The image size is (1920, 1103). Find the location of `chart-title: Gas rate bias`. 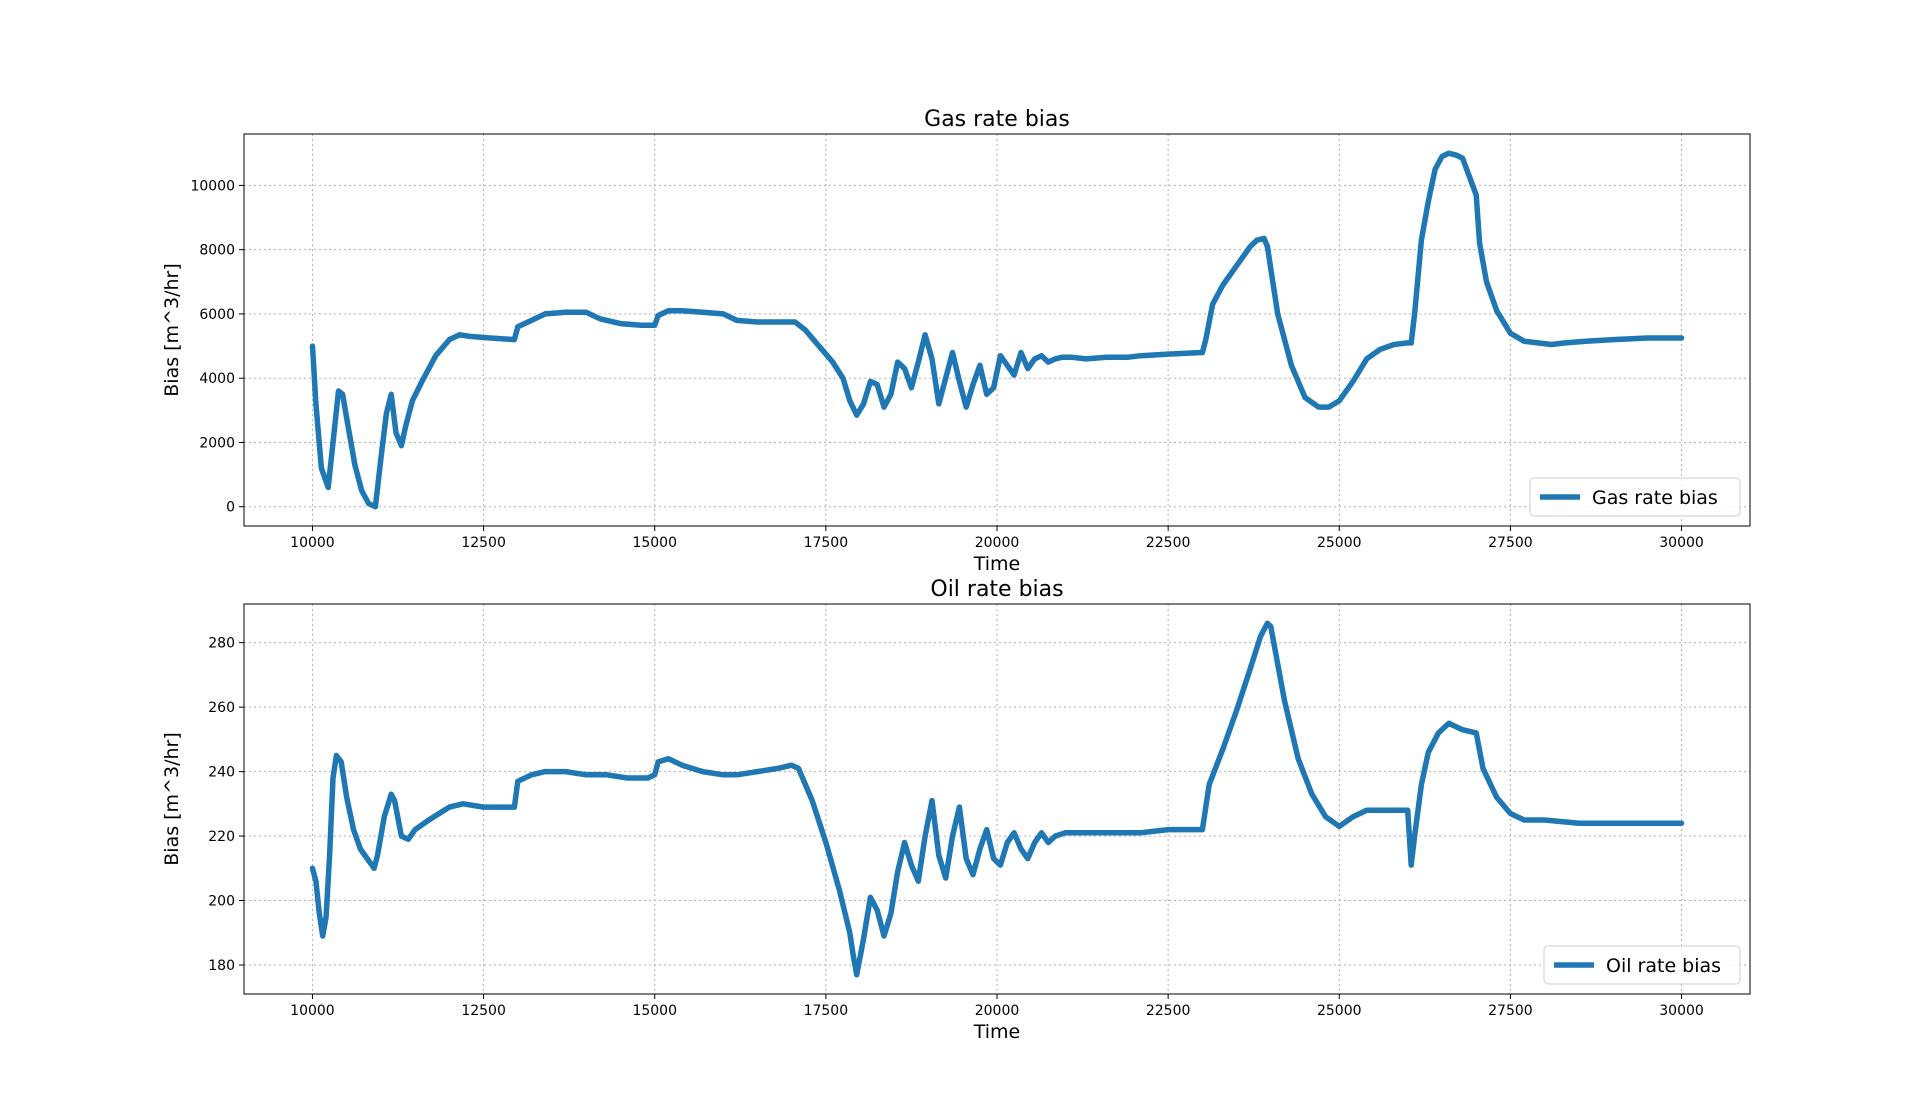

chart-title: Gas rate bias is located at coordinates (997, 119).